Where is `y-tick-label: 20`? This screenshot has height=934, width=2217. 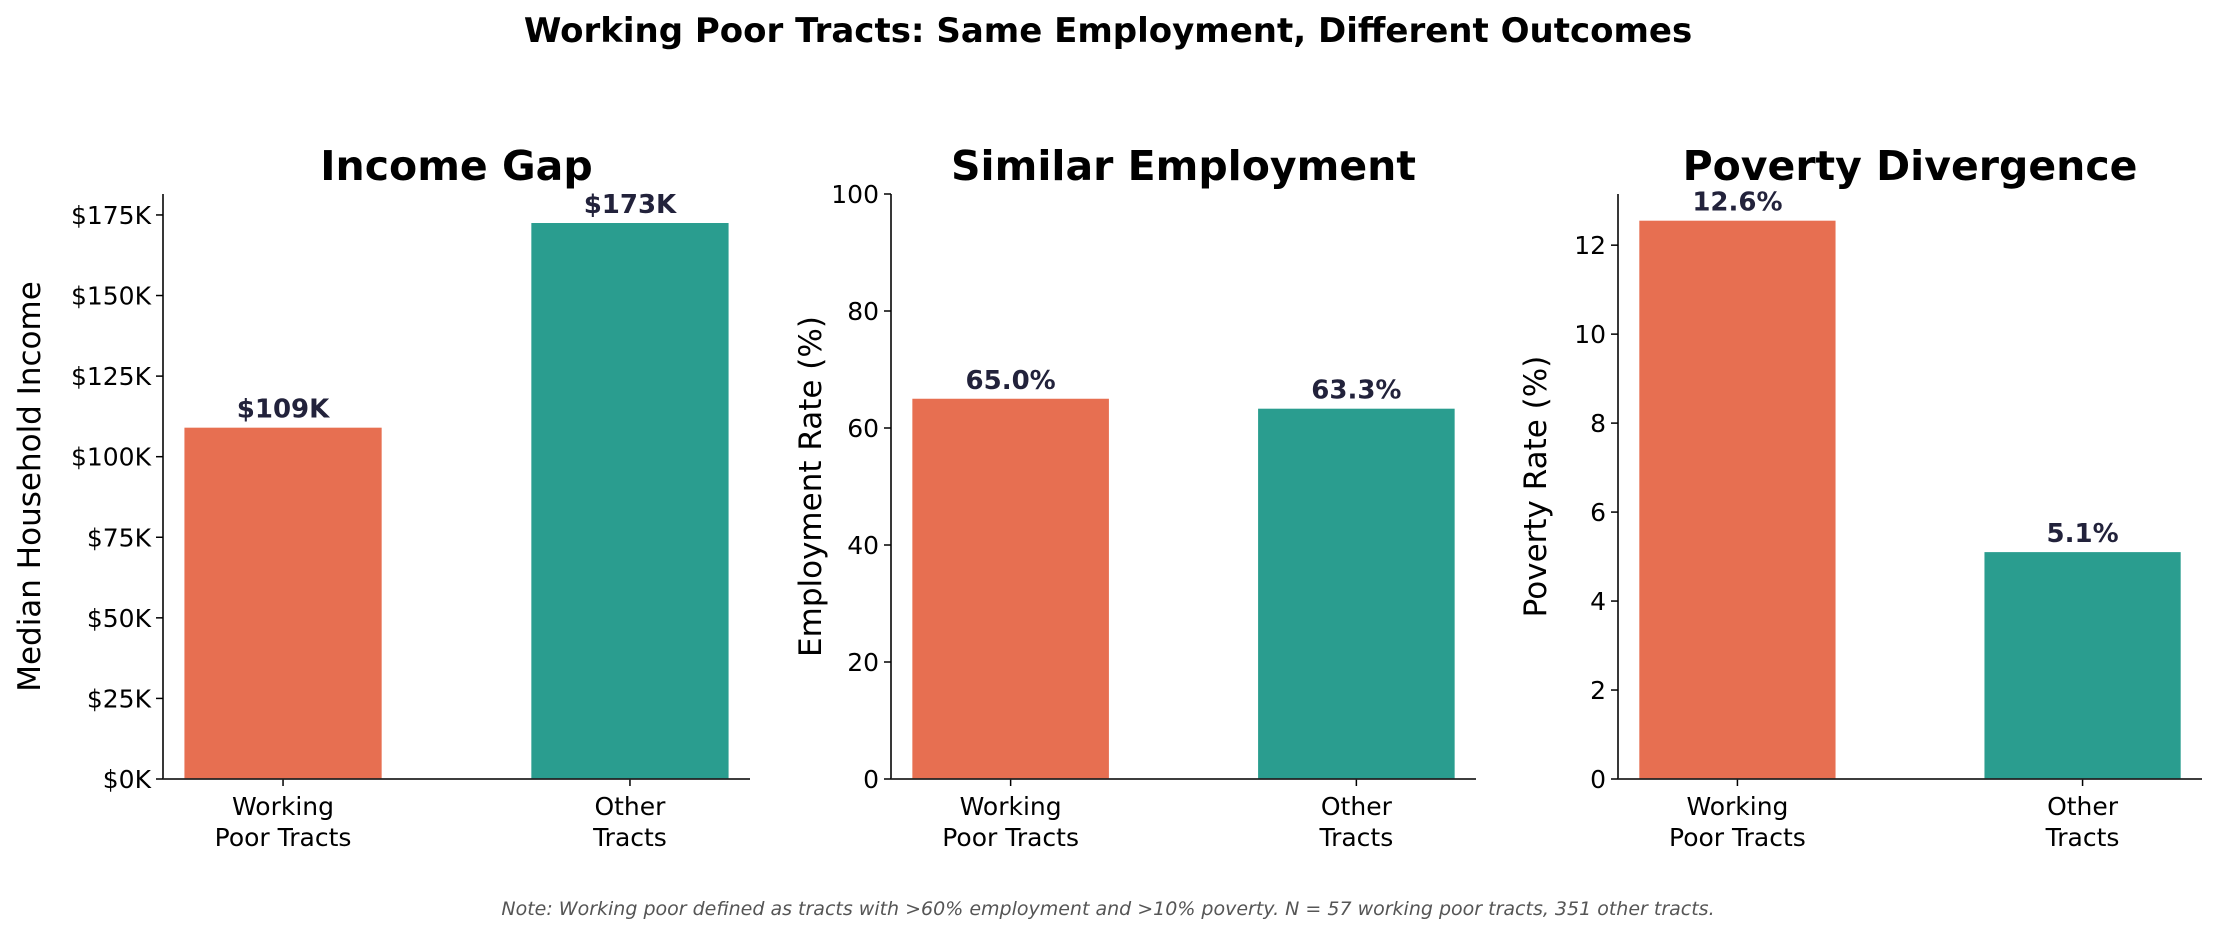 y-tick-label: 20 is located at coordinates (863, 662).